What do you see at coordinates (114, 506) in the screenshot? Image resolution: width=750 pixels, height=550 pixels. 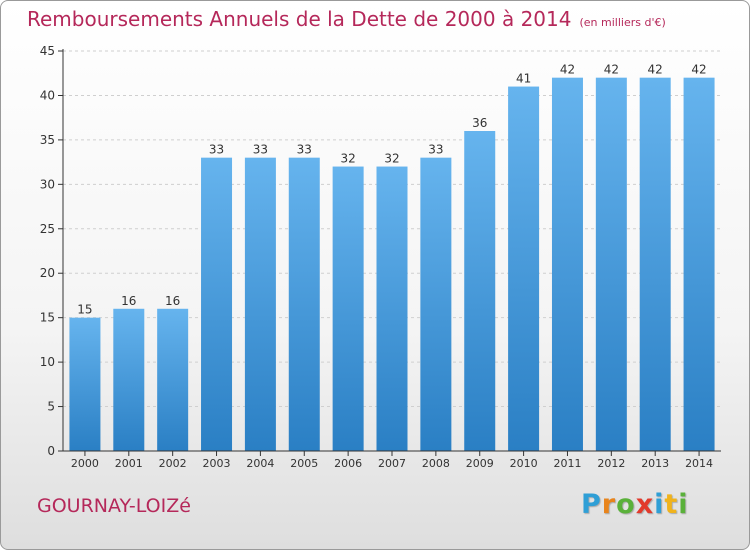 I see `town-name: GOURNAY-LOIZé` at bounding box center [114, 506].